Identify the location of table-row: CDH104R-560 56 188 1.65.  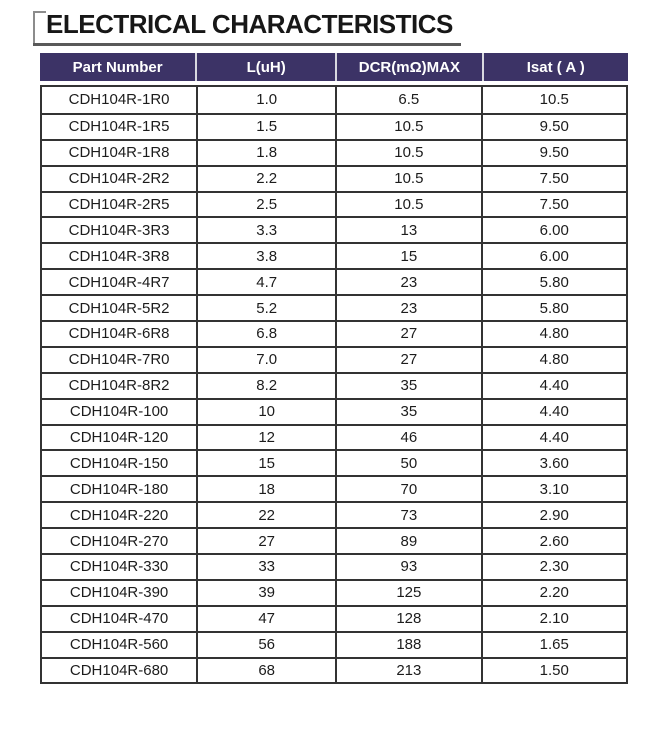
(334, 643).